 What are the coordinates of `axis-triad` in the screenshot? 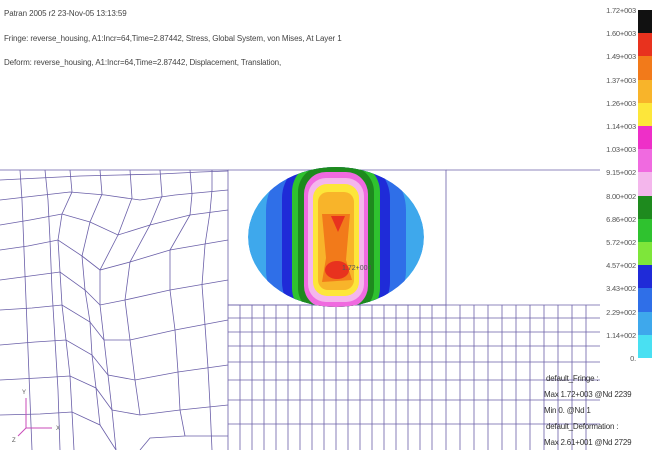 It's located at (34, 417).